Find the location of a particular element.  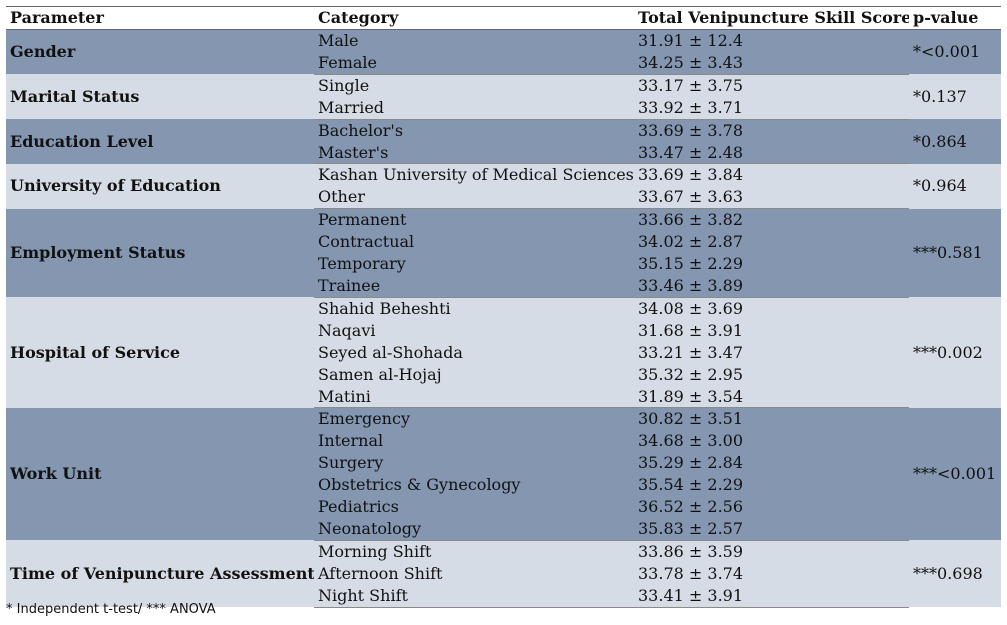

parameter-cell: Hospital of Service is located at coordinates (160, 352).